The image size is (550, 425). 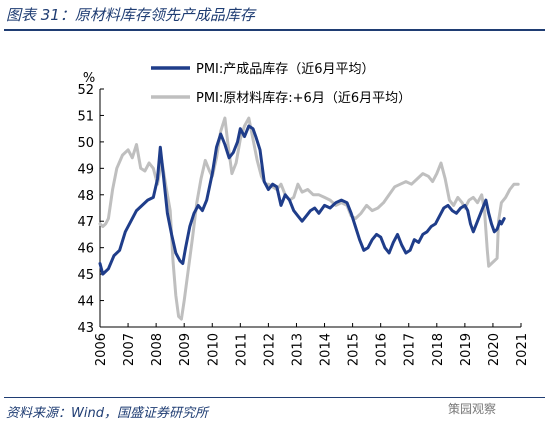 I want to click on x-tick-label: 2011, so click(x=241, y=349).